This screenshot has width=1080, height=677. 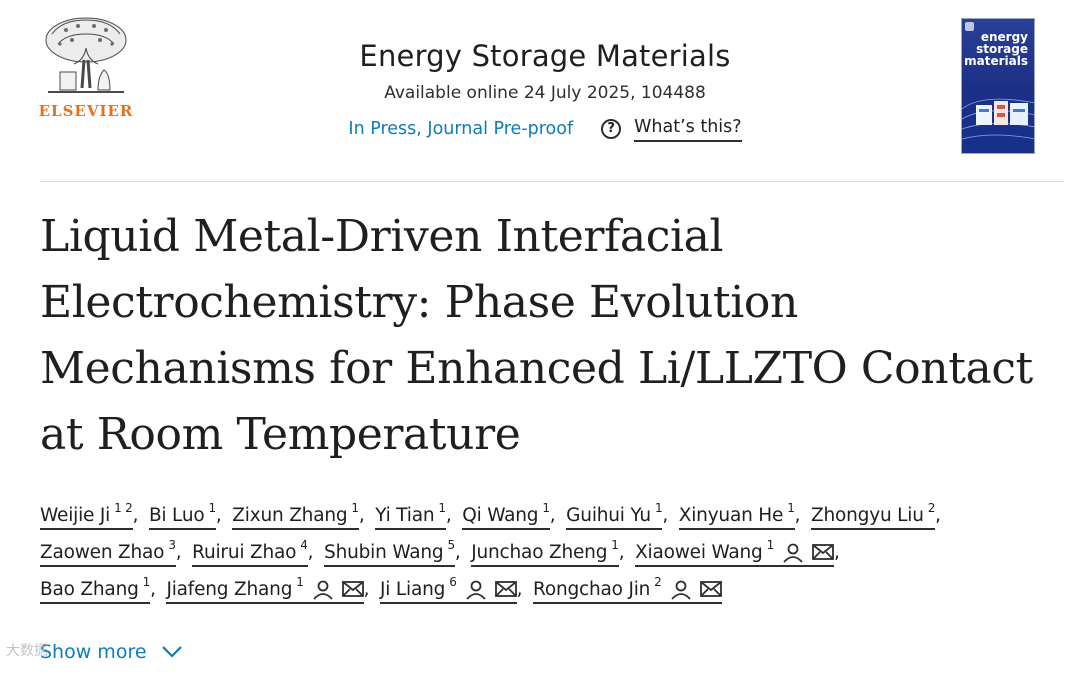 I want to click on elsevier-logo: ELSEVIER, so click(x=86, y=68).